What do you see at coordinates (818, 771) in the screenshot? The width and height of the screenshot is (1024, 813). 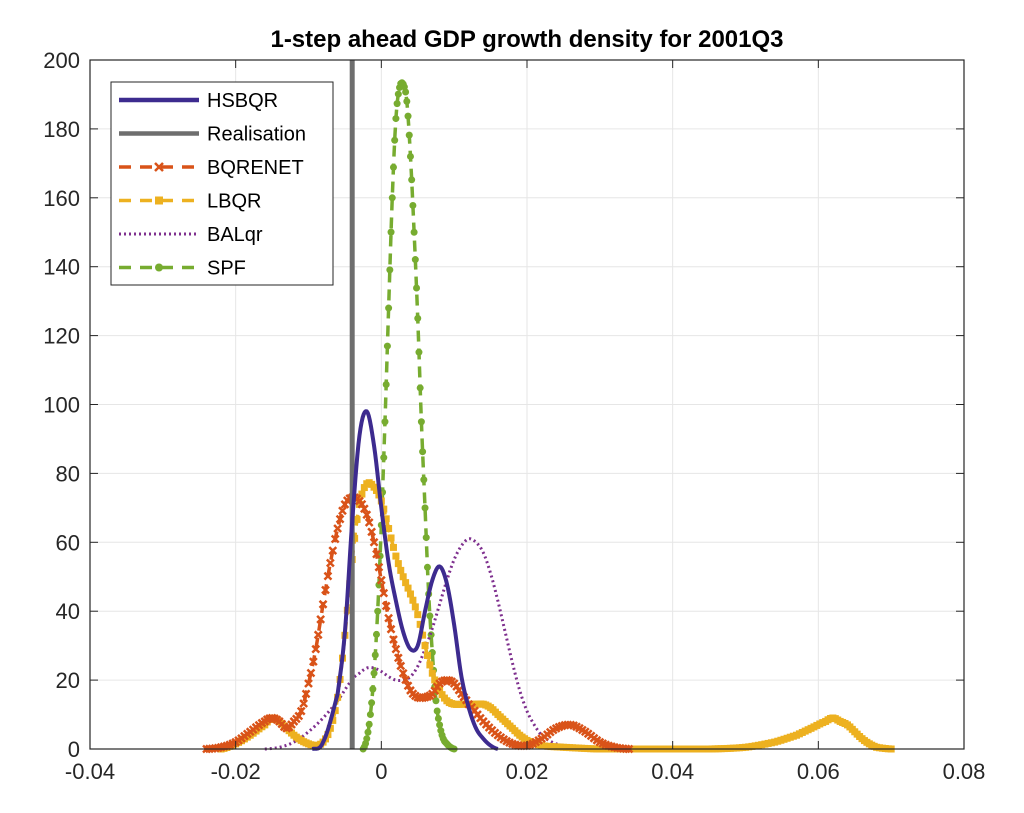 I see `x-tick-label: 0.06` at bounding box center [818, 771].